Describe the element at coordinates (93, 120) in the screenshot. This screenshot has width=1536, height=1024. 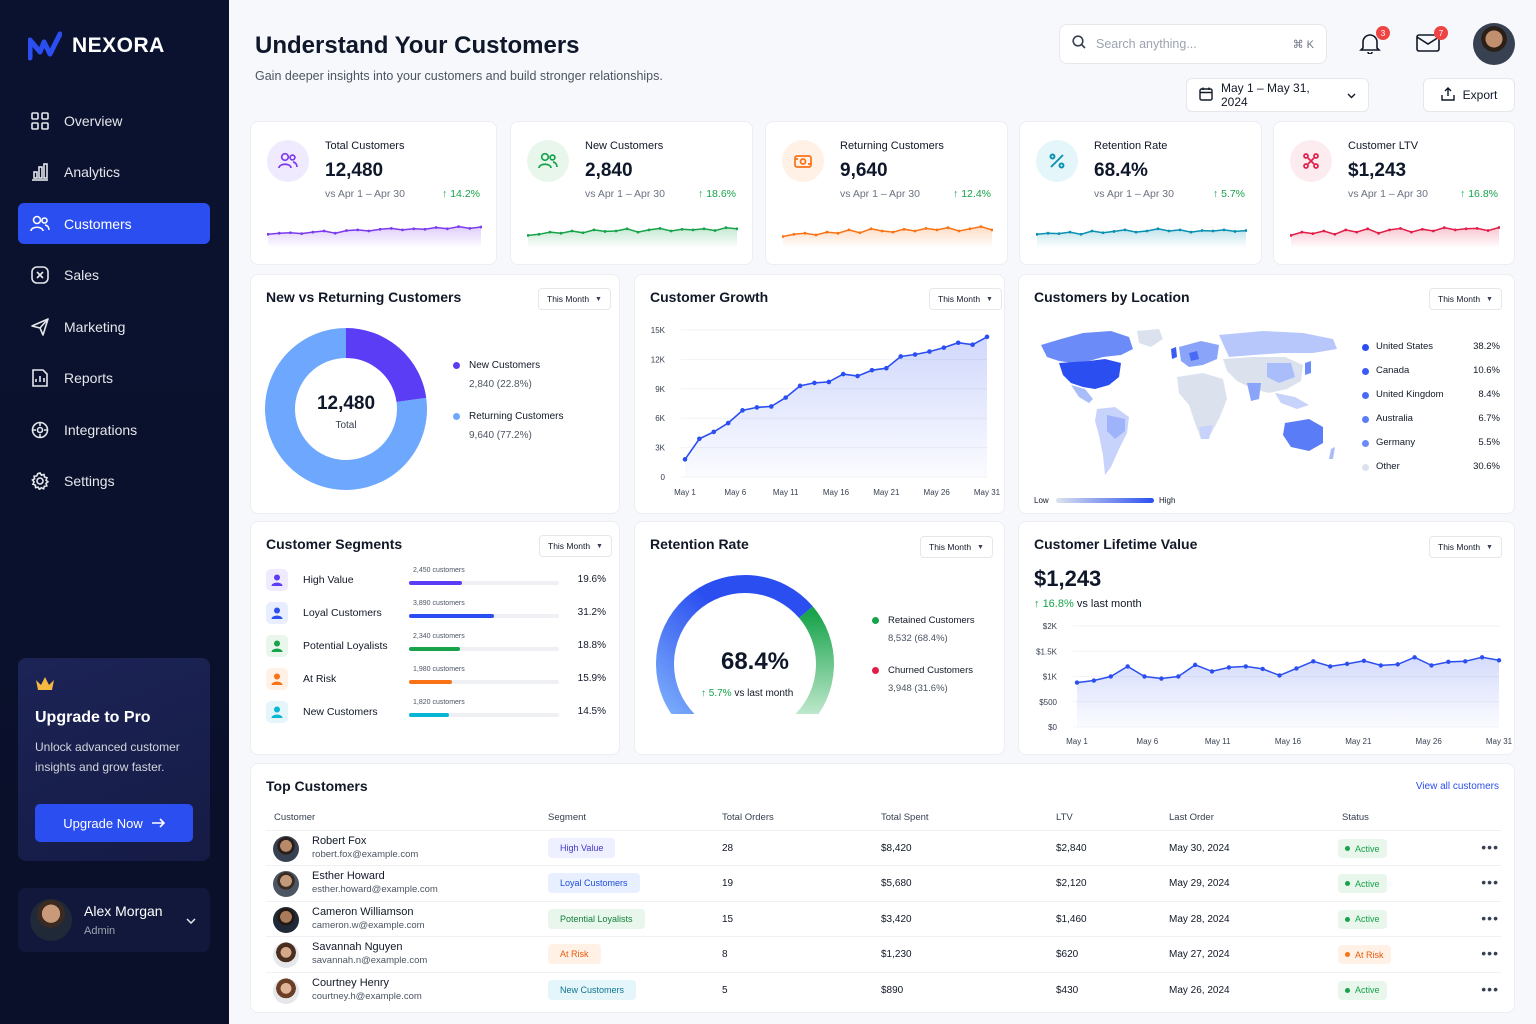
I see `sidebar-item-label: Overview` at that location.